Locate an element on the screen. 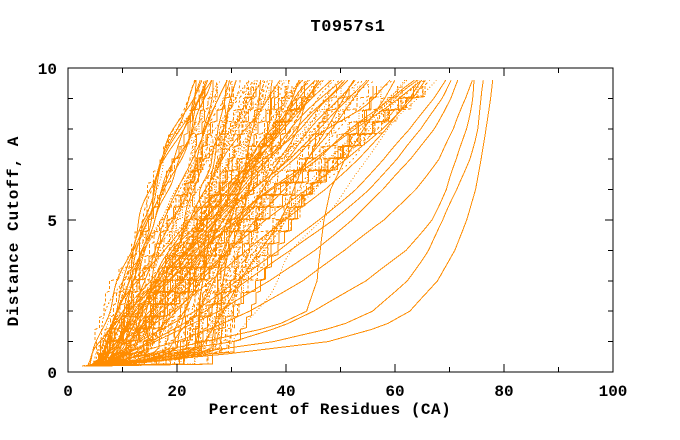 This screenshot has height=440, width=680. x-tick-label: 40 is located at coordinates (285, 392).